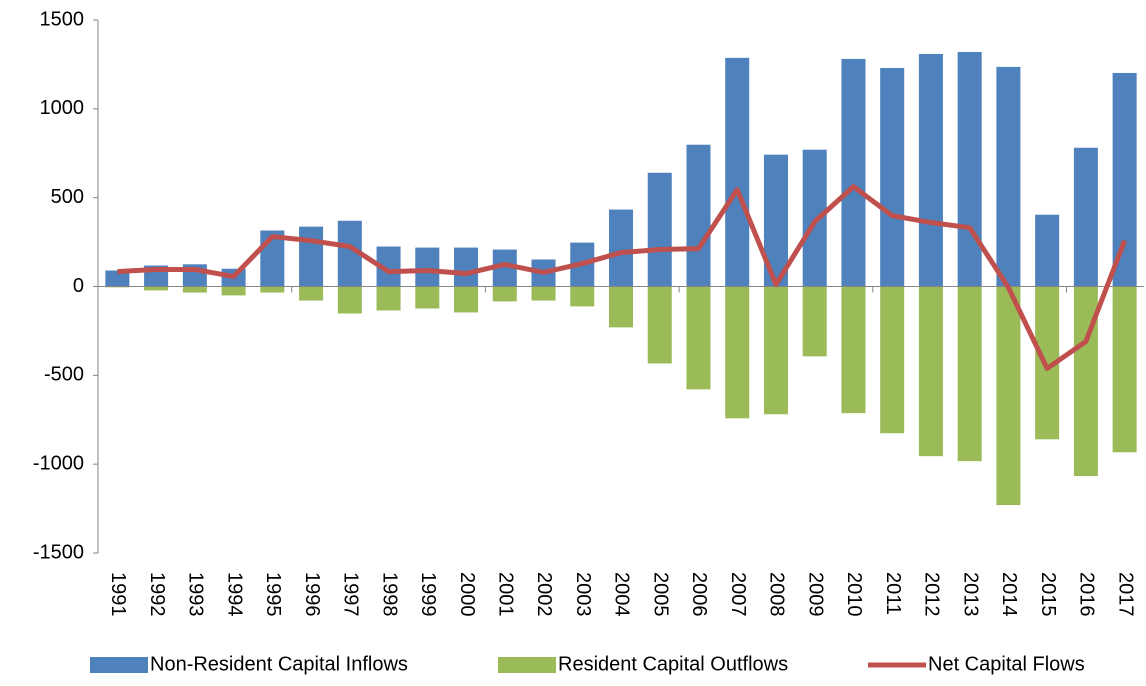  I want to click on x-tick-label: 2009, so click(815, 594).